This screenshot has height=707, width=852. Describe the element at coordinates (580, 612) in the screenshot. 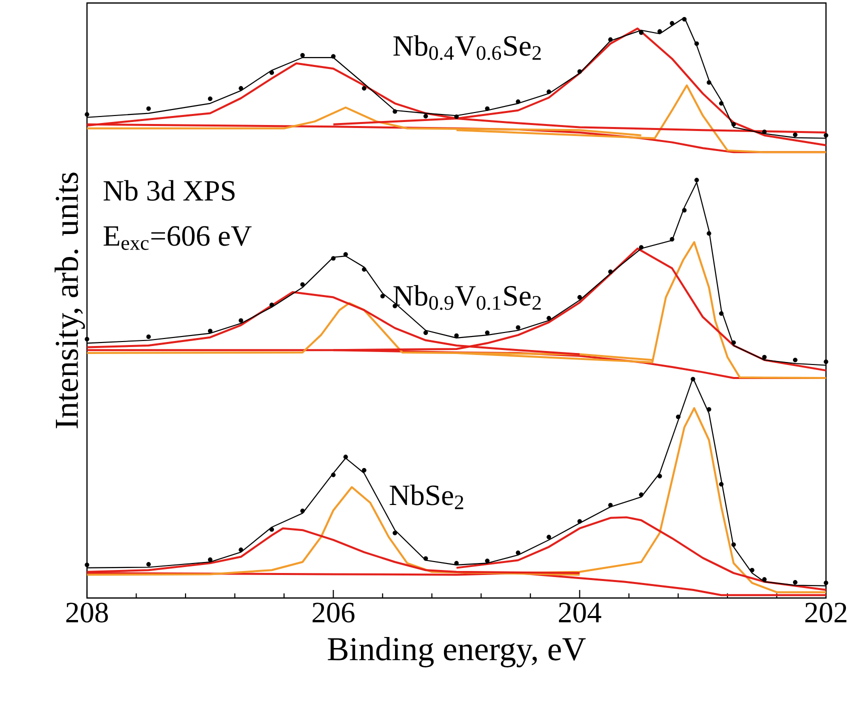

I see `x-tick-label: 204` at that location.